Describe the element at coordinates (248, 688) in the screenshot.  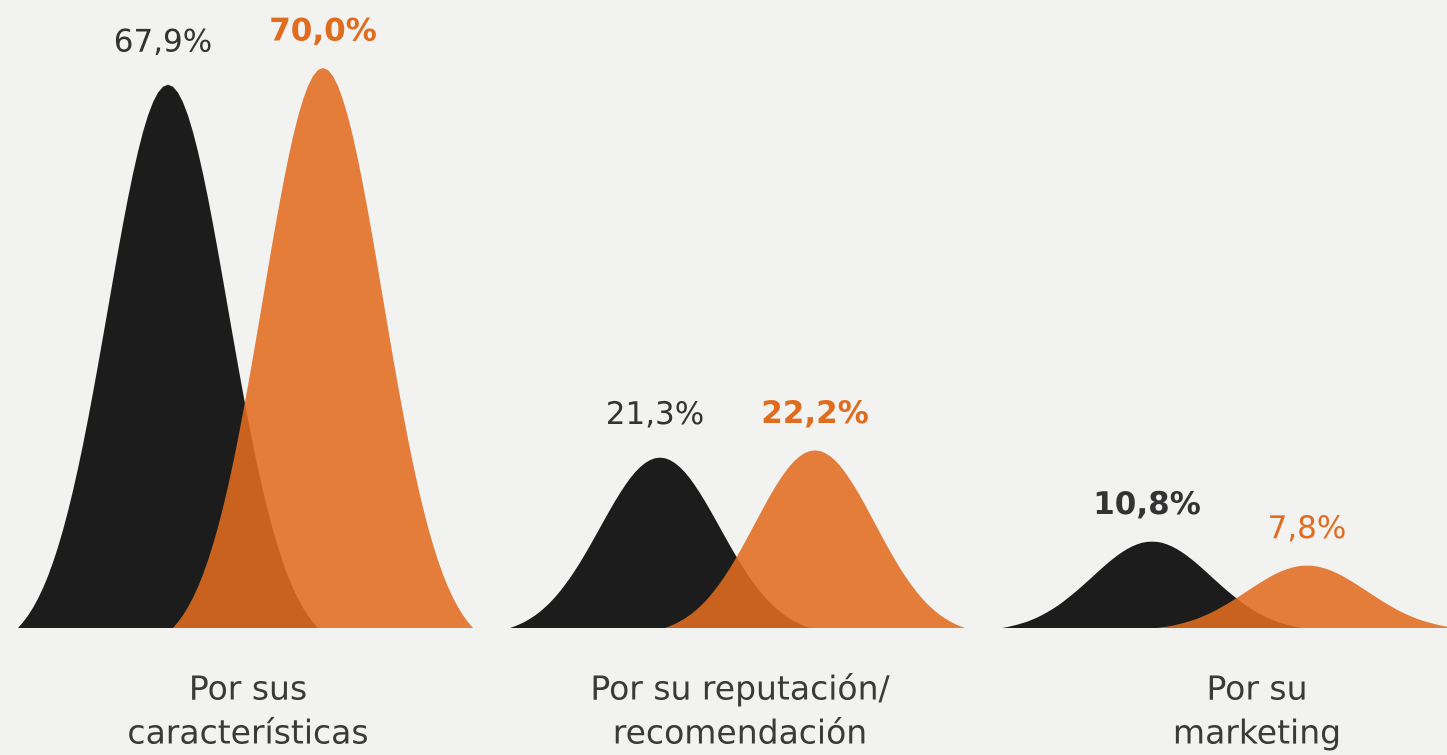
I see `category-label: Por sus` at that location.